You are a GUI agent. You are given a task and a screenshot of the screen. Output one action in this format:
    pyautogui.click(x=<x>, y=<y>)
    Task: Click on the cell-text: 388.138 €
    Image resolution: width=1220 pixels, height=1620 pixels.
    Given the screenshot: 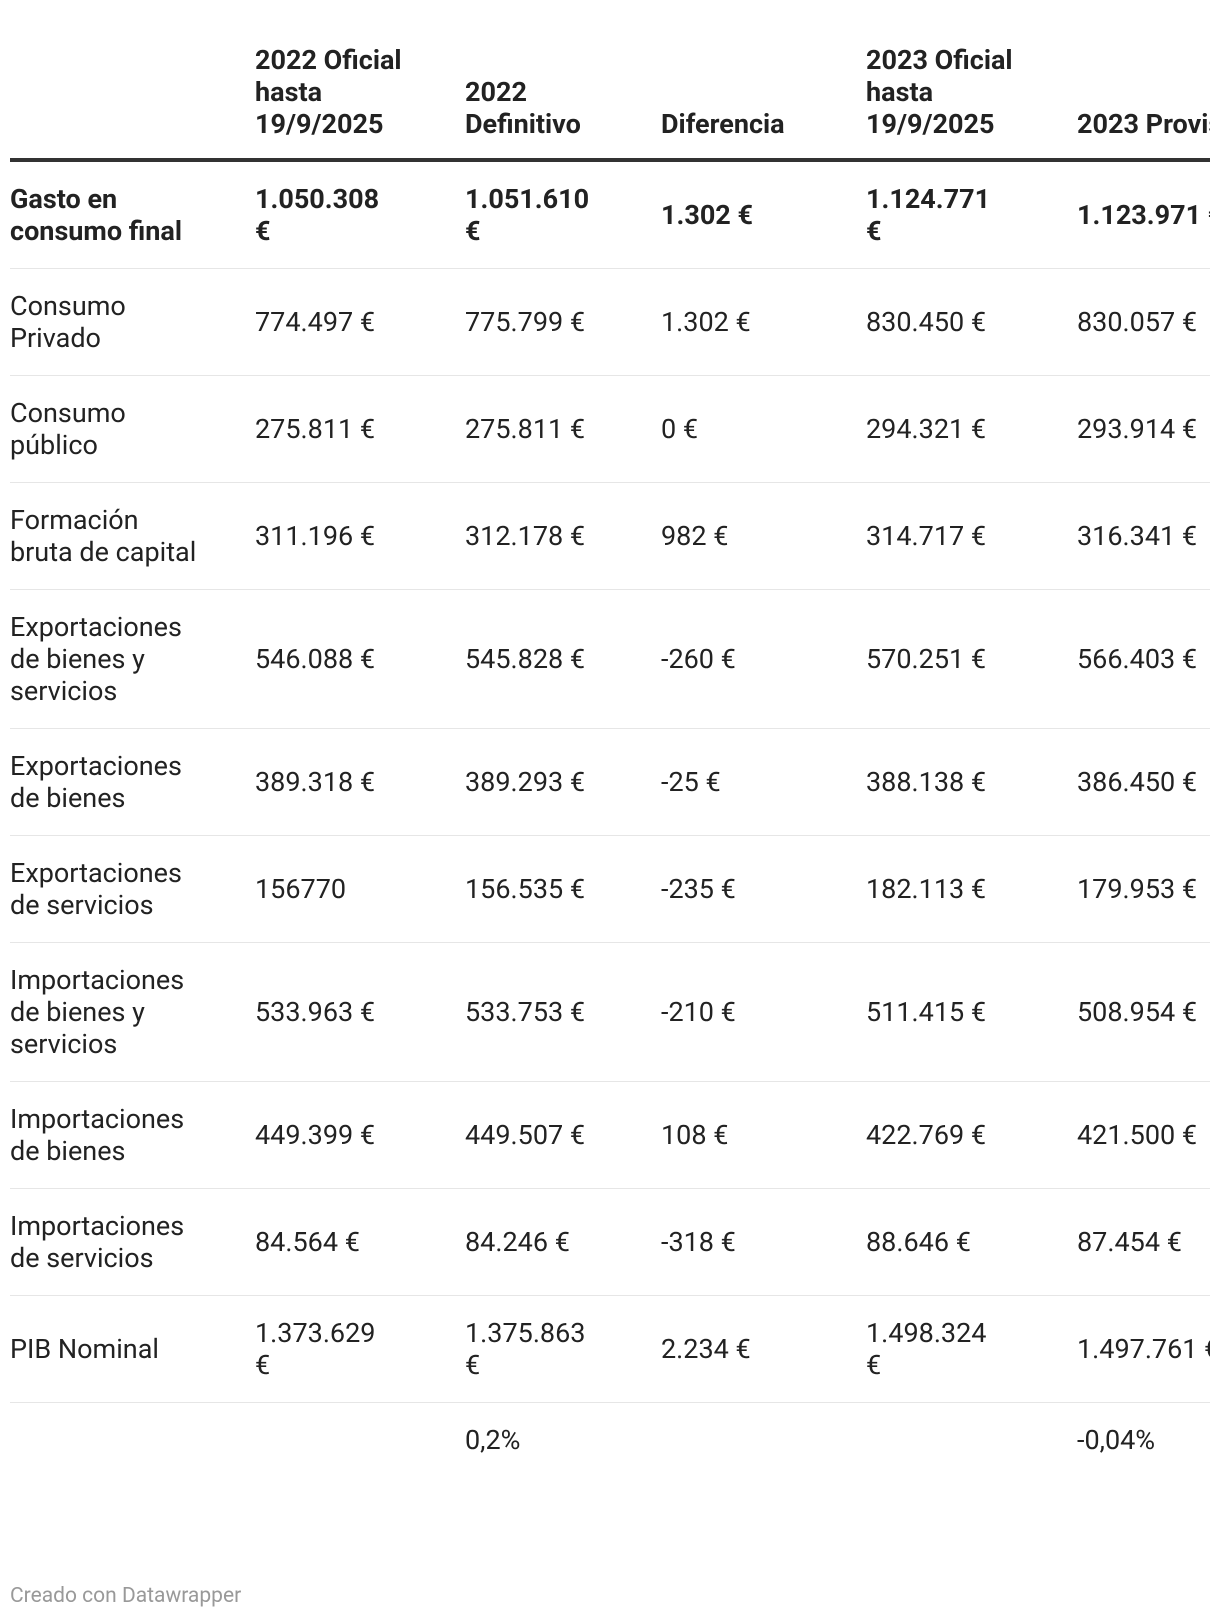 What is the action you would take?
    pyautogui.click(x=926, y=782)
    